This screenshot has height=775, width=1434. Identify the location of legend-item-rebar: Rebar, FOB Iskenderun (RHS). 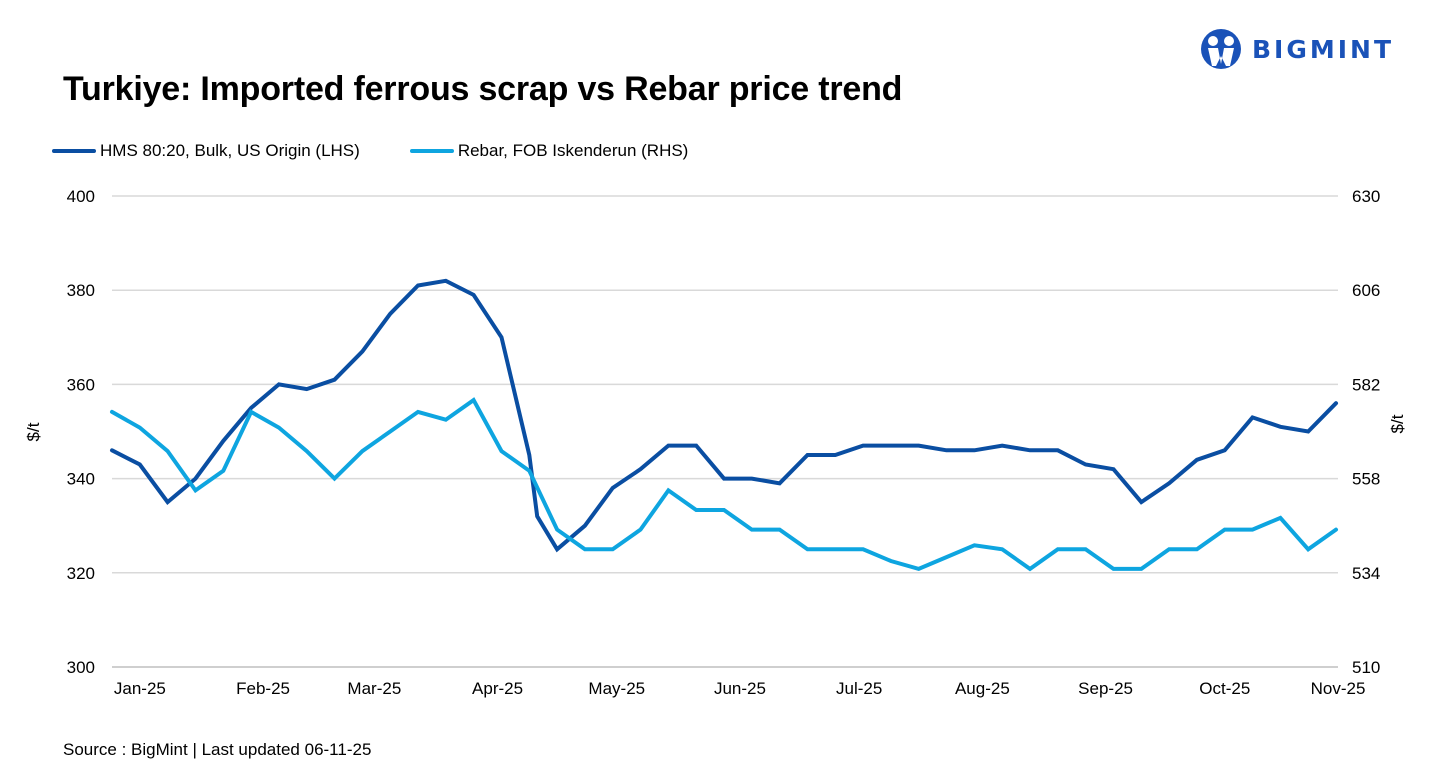
(549, 151).